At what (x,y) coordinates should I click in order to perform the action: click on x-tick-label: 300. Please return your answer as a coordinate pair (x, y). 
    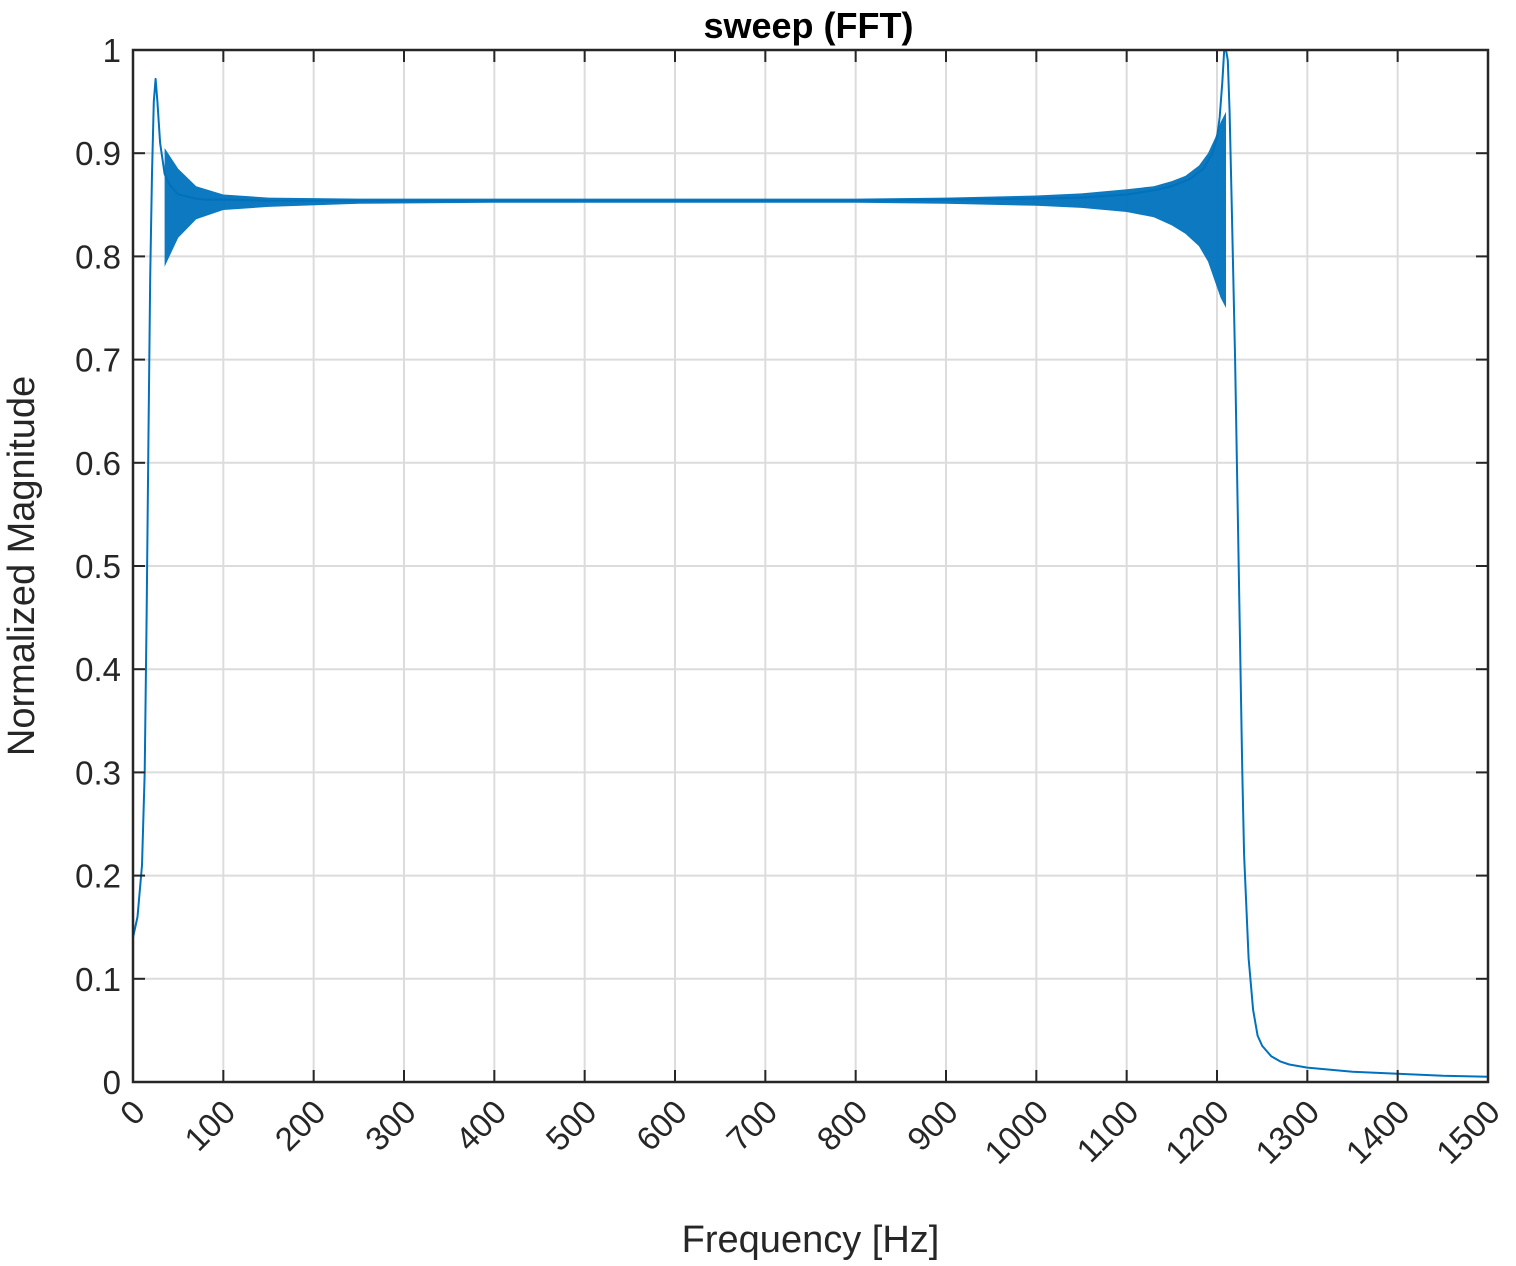
    Looking at the image, I should click on (390, 1125).